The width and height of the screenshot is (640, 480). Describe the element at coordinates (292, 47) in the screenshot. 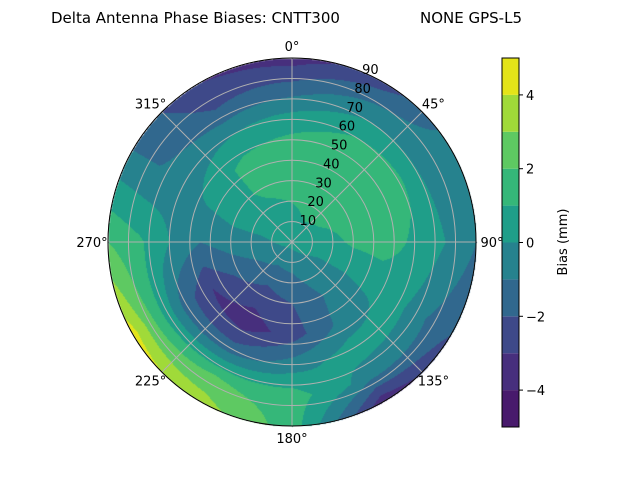

I see `theta-tick-label: 0°` at that location.